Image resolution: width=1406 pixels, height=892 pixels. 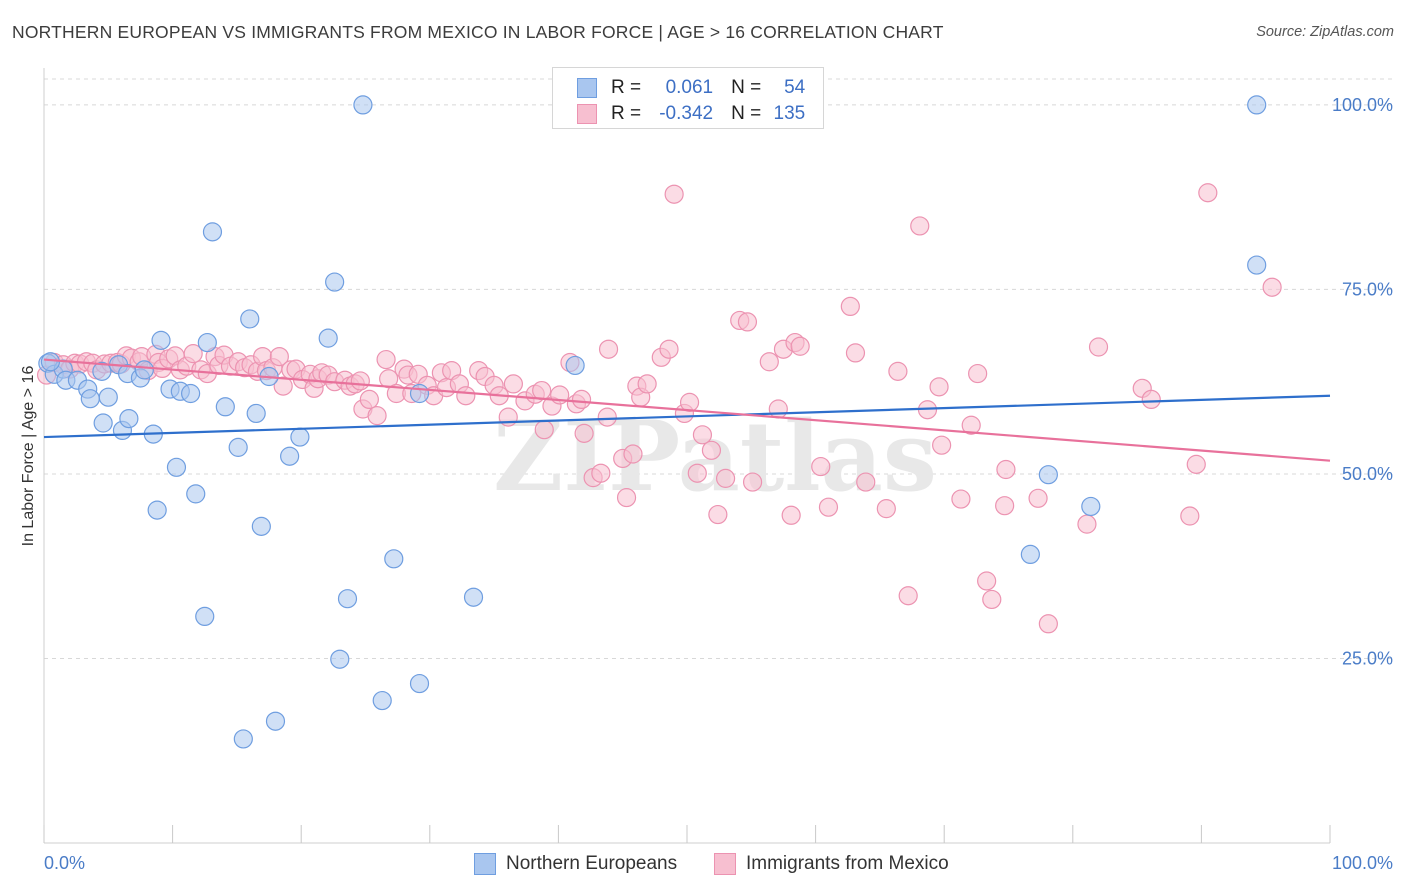 I want to click on legend-r-value: -0.342, so click(x=686, y=113).